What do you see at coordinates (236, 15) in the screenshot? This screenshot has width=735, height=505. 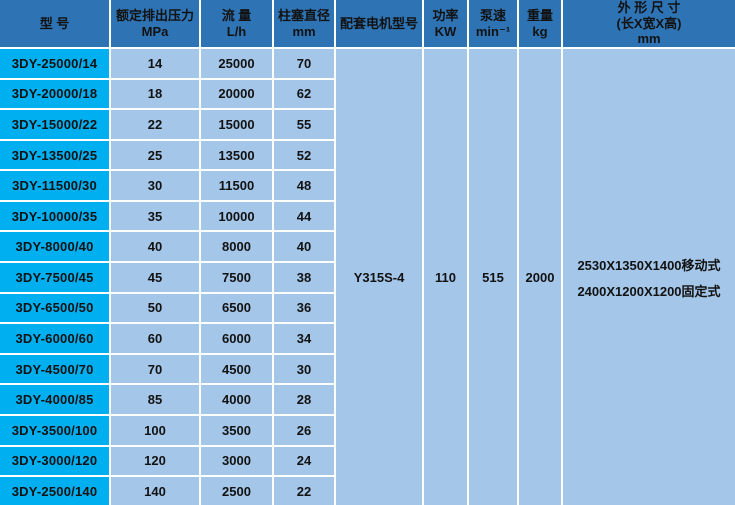 I see `header-flow-line1: 流 量` at bounding box center [236, 15].